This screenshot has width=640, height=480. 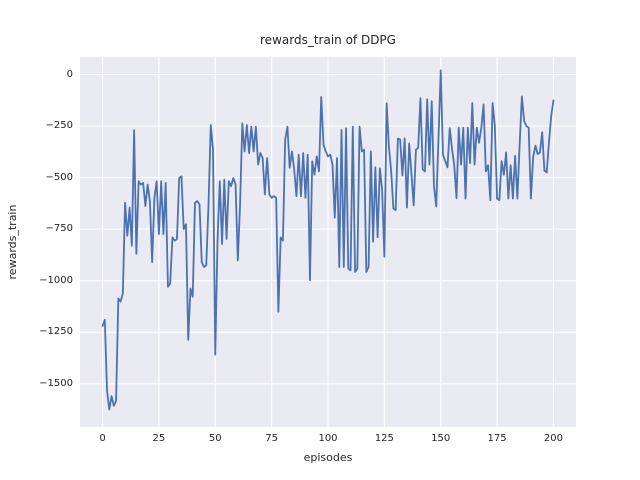 I want to click on x-tick-label: 175, so click(x=497, y=438).